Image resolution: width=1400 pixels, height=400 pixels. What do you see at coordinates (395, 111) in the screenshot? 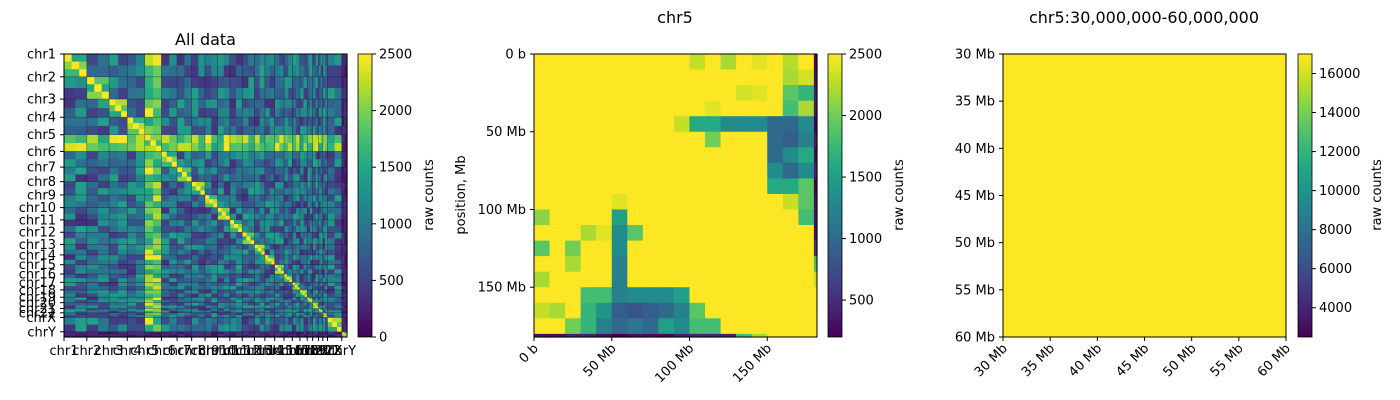
I see `colorbar-tick-label: 2000` at bounding box center [395, 111].